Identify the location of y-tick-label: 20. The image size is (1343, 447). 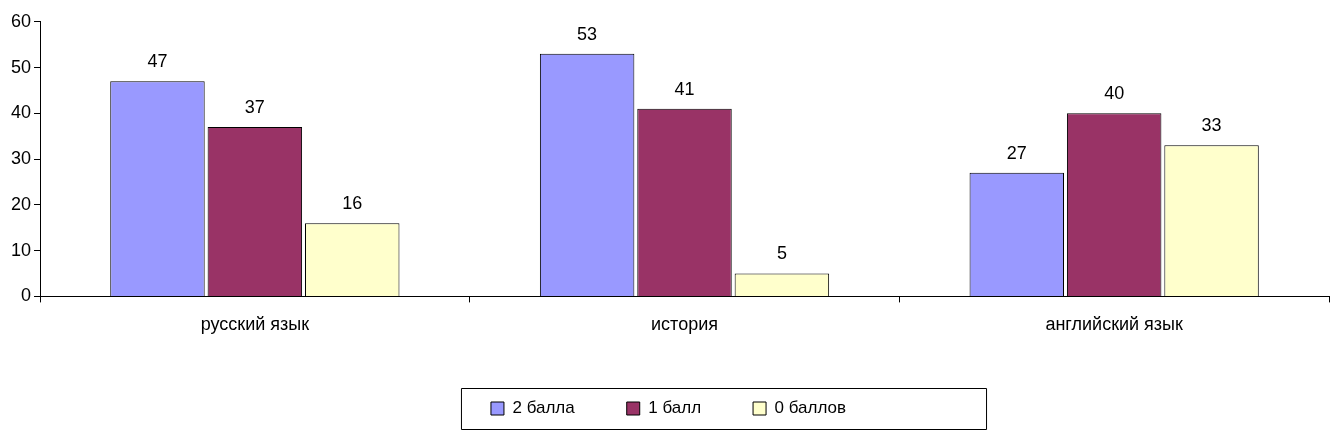
(21, 203).